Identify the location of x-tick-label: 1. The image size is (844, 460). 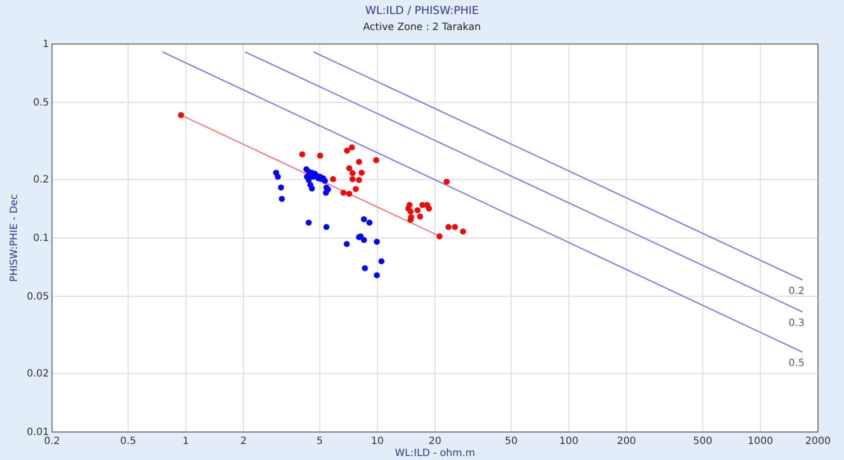
(186, 441).